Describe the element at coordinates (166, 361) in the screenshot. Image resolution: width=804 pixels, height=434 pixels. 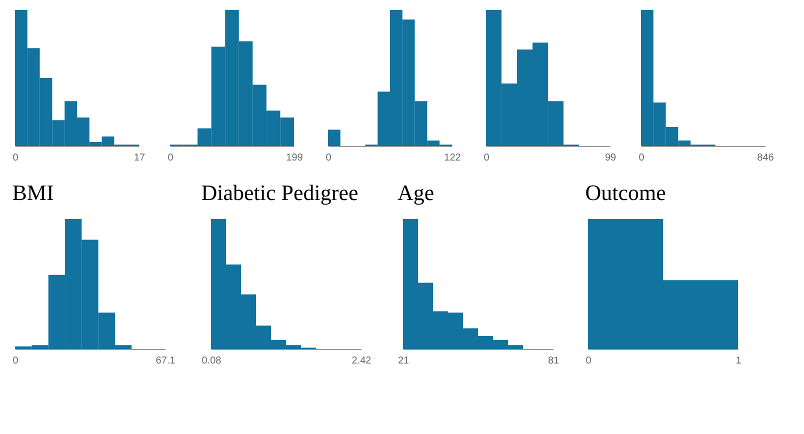
I see `x-tick-label: 67.1` at that location.